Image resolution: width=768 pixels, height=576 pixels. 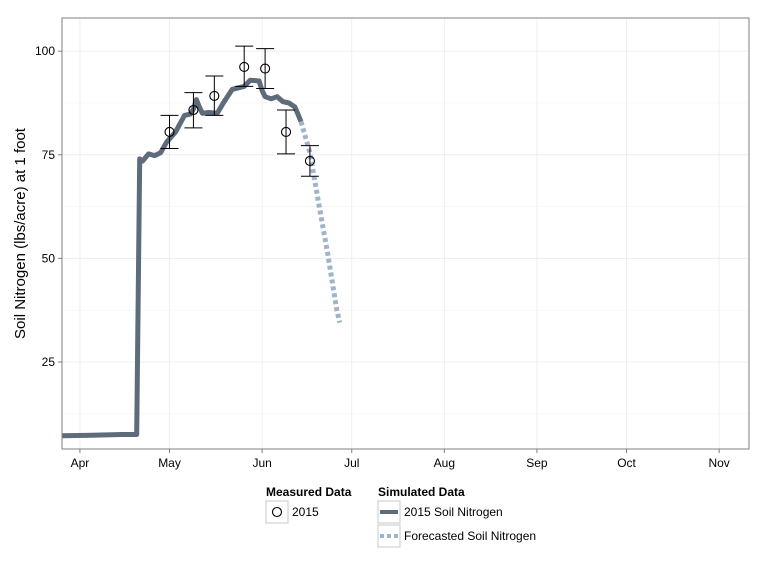 What do you see at coordinates (400, 459) in the screenshot?
I see `x-axis: Apr May Jun Jul Aug Sep Oct Nov` at bounding box center [400, 459].